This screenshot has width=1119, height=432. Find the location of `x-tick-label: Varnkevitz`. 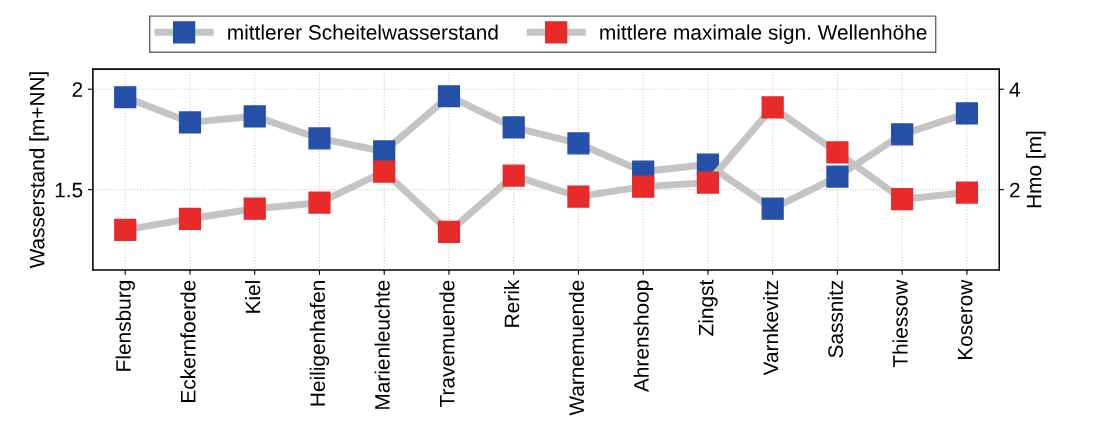

x-tick-label: Varnkevitz is located at coordinates (770, 328).